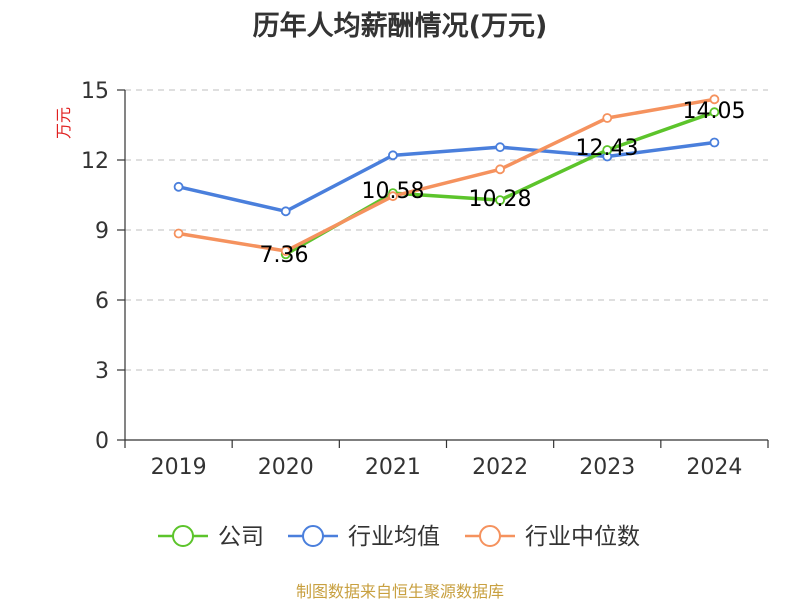 This screenshot has height=602, width=800. I want to click on data-label: 7.36, so click(284, 255).